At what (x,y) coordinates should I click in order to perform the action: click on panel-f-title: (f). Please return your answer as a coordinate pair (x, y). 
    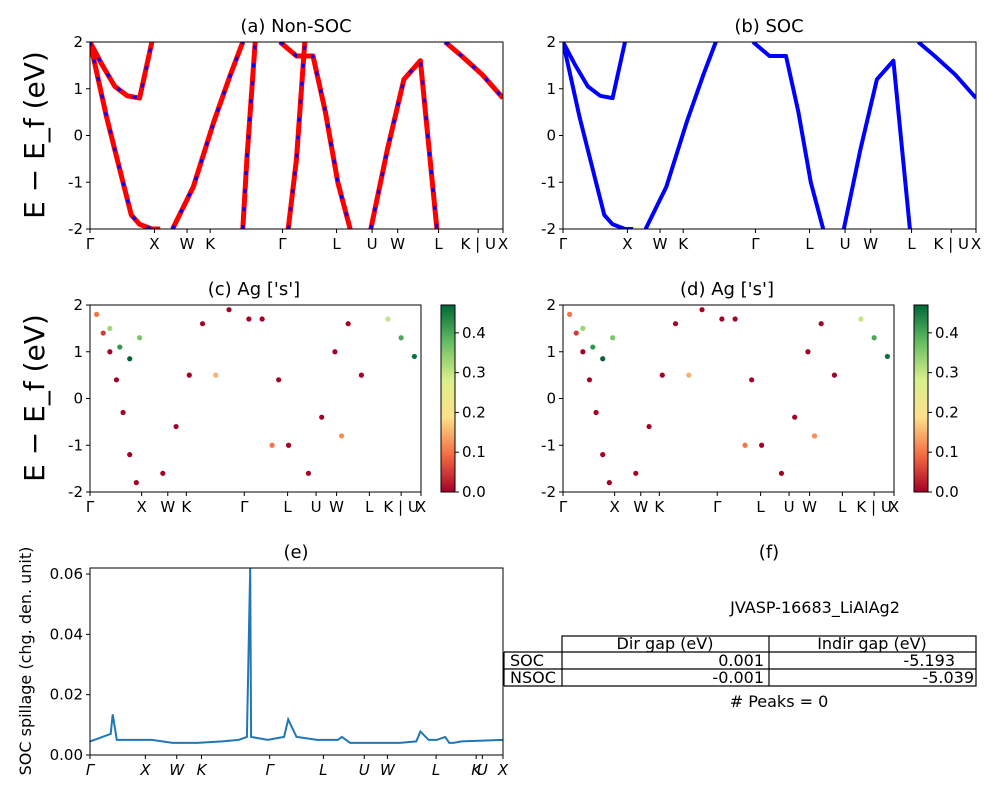
    Looking at the image, I should click on (769, 552).